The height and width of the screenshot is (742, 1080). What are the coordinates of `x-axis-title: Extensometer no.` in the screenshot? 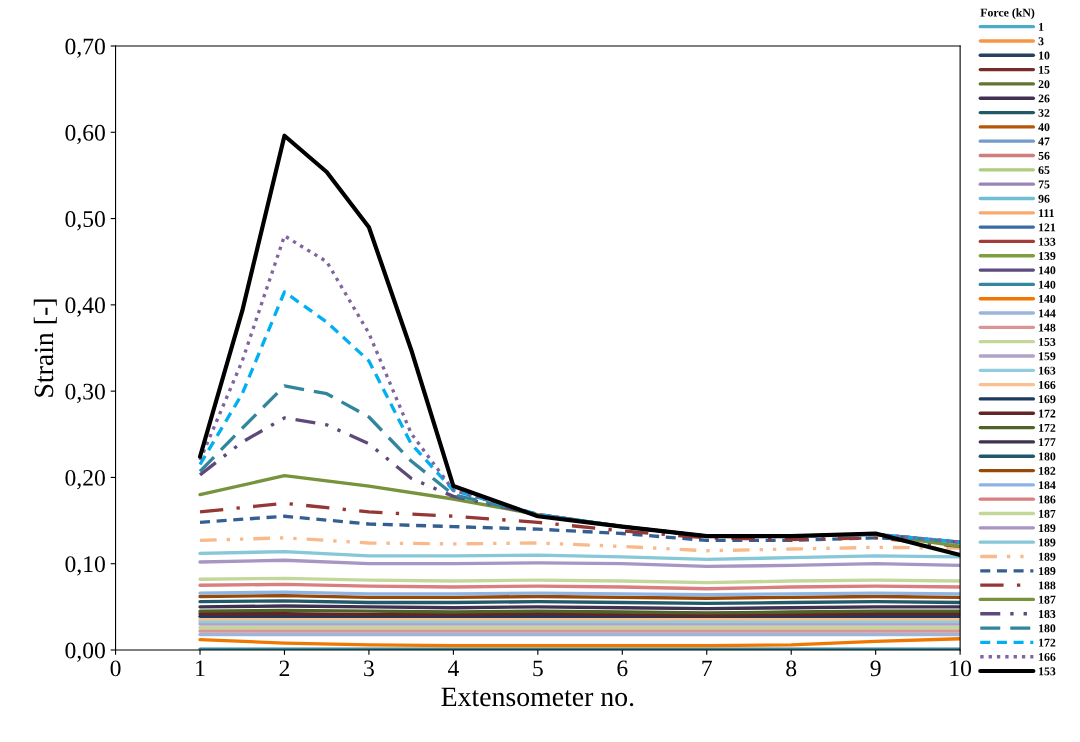 It's located at (537, 697).